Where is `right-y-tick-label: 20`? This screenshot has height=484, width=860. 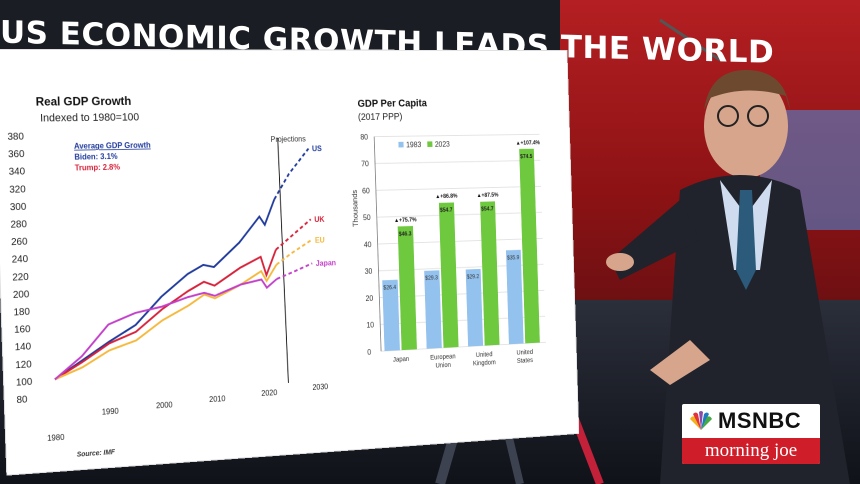
right-y-tick-label: 20 is located at coordinates (369, 298).